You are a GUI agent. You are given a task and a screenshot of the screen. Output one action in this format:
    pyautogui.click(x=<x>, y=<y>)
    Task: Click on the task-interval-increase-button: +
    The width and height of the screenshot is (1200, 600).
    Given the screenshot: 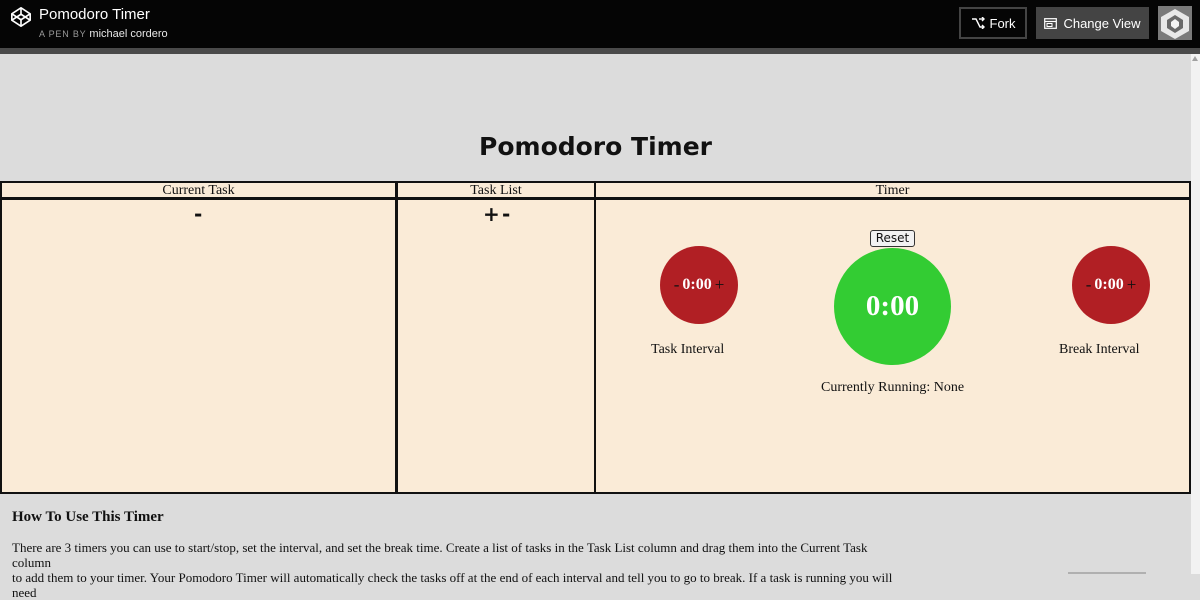 What is the action you would take?
    pyautogui.click(x=719, y=284)
    